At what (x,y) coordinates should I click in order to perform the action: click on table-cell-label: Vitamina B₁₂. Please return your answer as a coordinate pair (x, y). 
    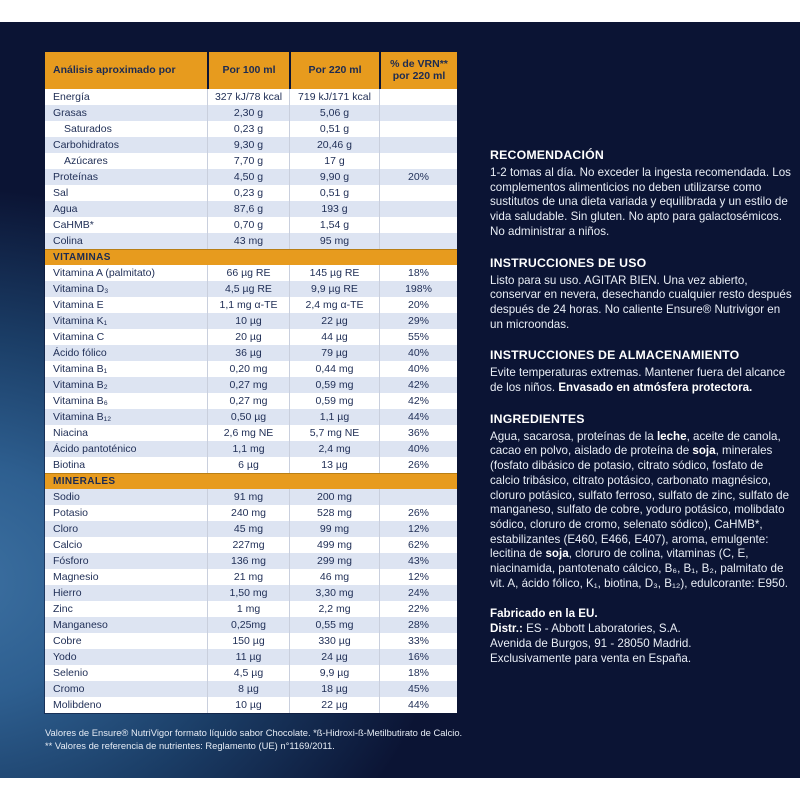
    Looking at the image, I should click on (82, 417).